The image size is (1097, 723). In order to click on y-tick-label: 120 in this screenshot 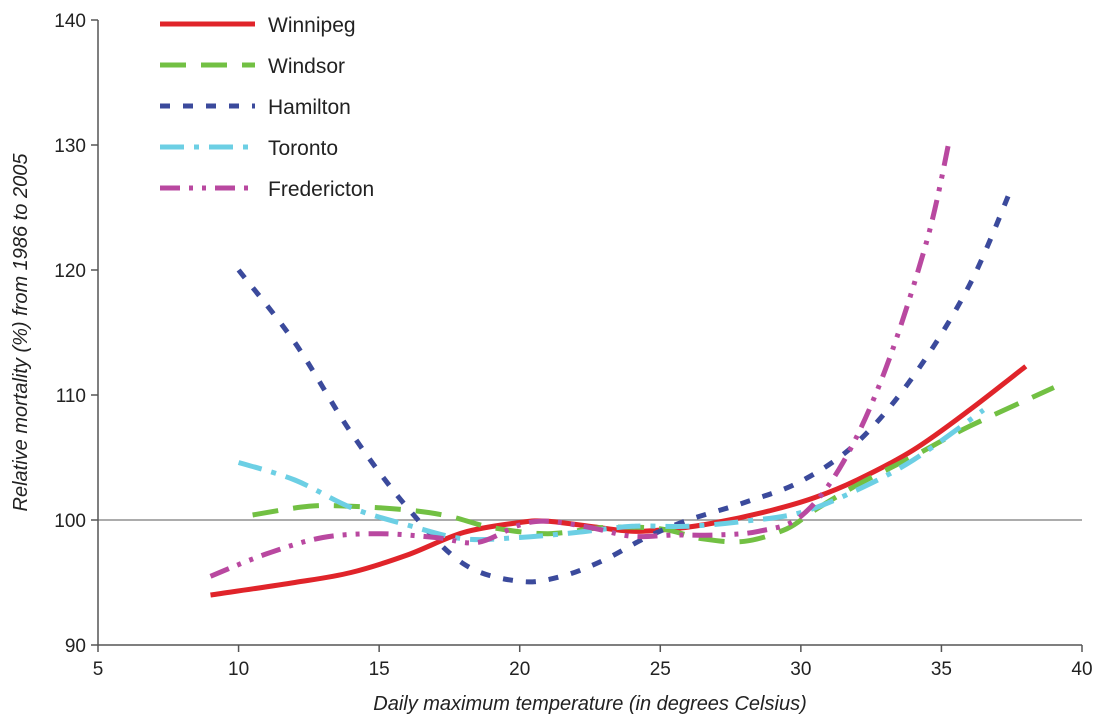, I will do `click(70, 271)`.